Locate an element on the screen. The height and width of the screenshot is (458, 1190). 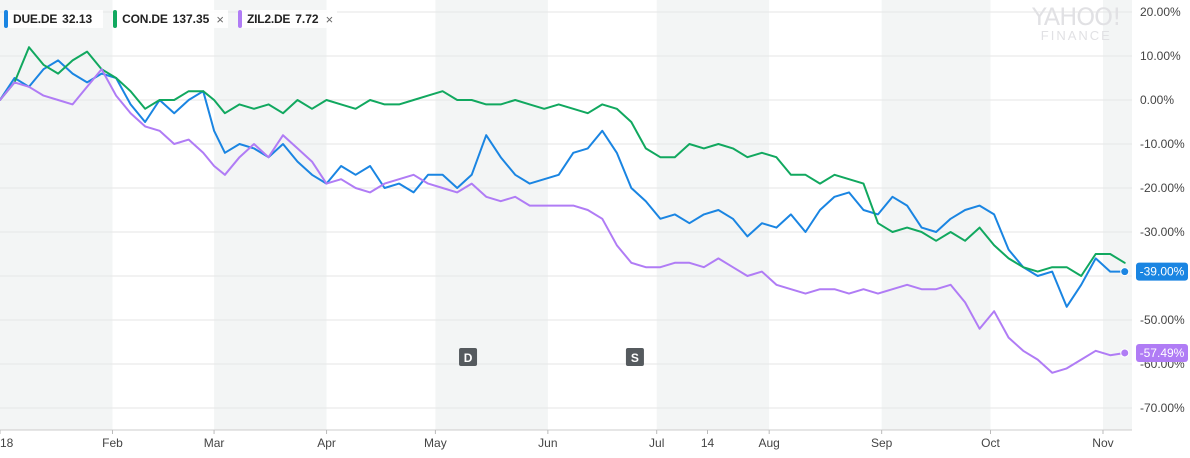
y-tick-label: 0.00% is located at coordinates (1157, 100).